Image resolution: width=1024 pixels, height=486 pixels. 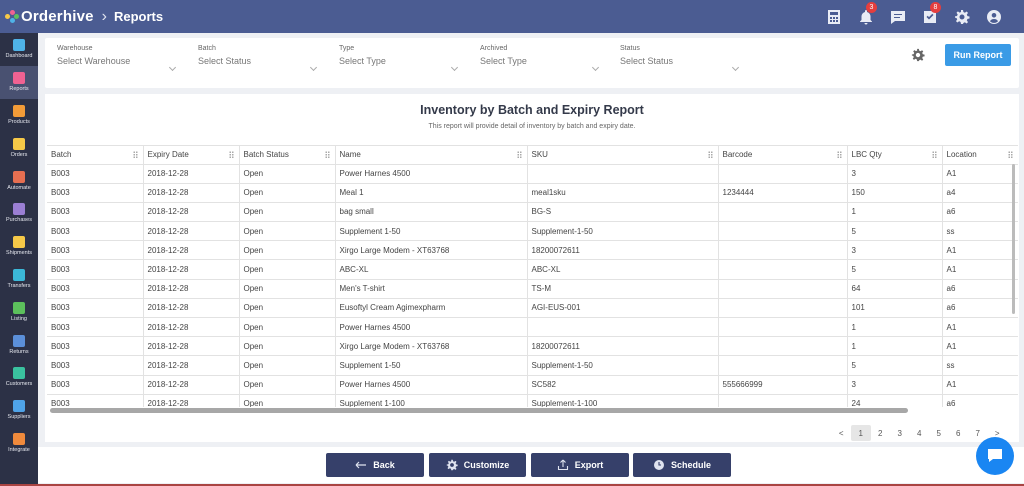 What do you see at coordinates (895, 193) in the screenshot?
I see `table-cell: 150` at bounding box center [895, 193].